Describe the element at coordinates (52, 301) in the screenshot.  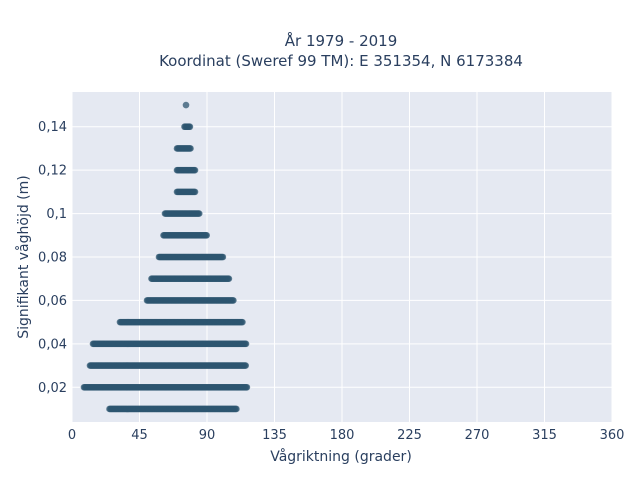
I see `y-tick-label: 0,06` at that location.